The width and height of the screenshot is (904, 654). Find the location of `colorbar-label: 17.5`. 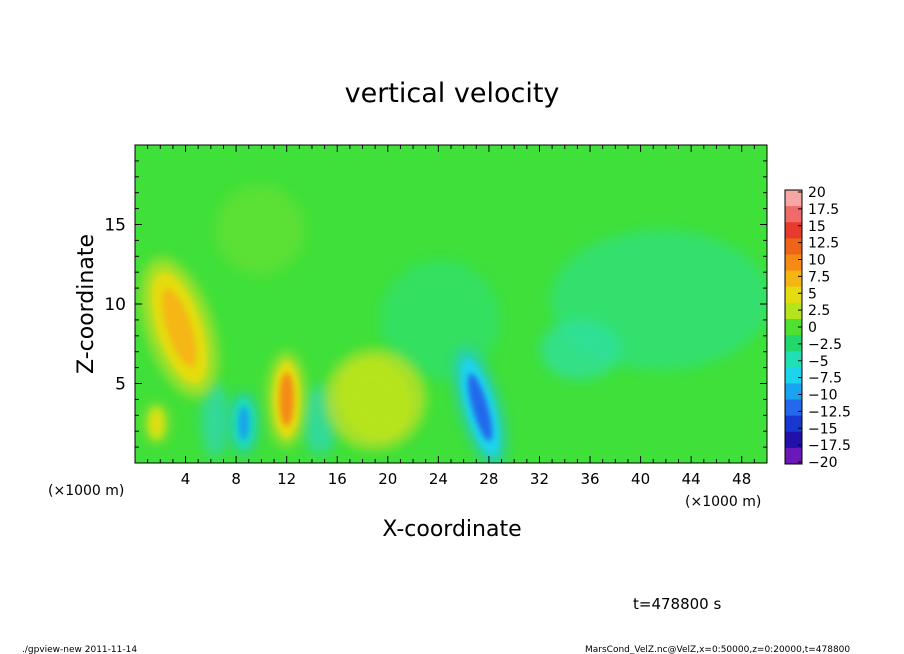

colorbar-label: 17.5 is located at coordinates (823, 210).